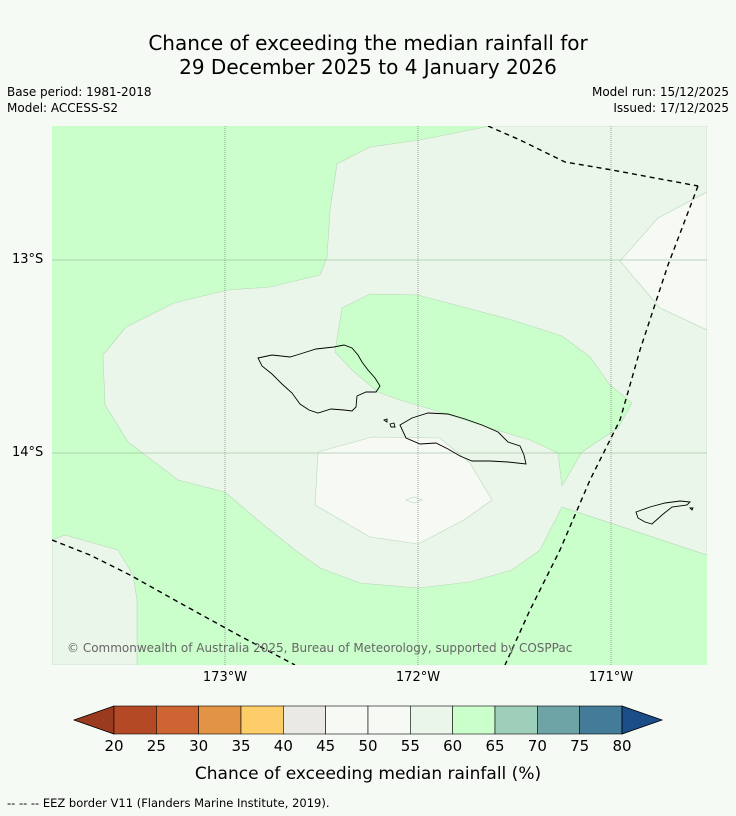  What do you see at coordinates (418, 677) in the screenshot?
I see `lon-label-172w: 172°W` at bounding box center [418, 677].